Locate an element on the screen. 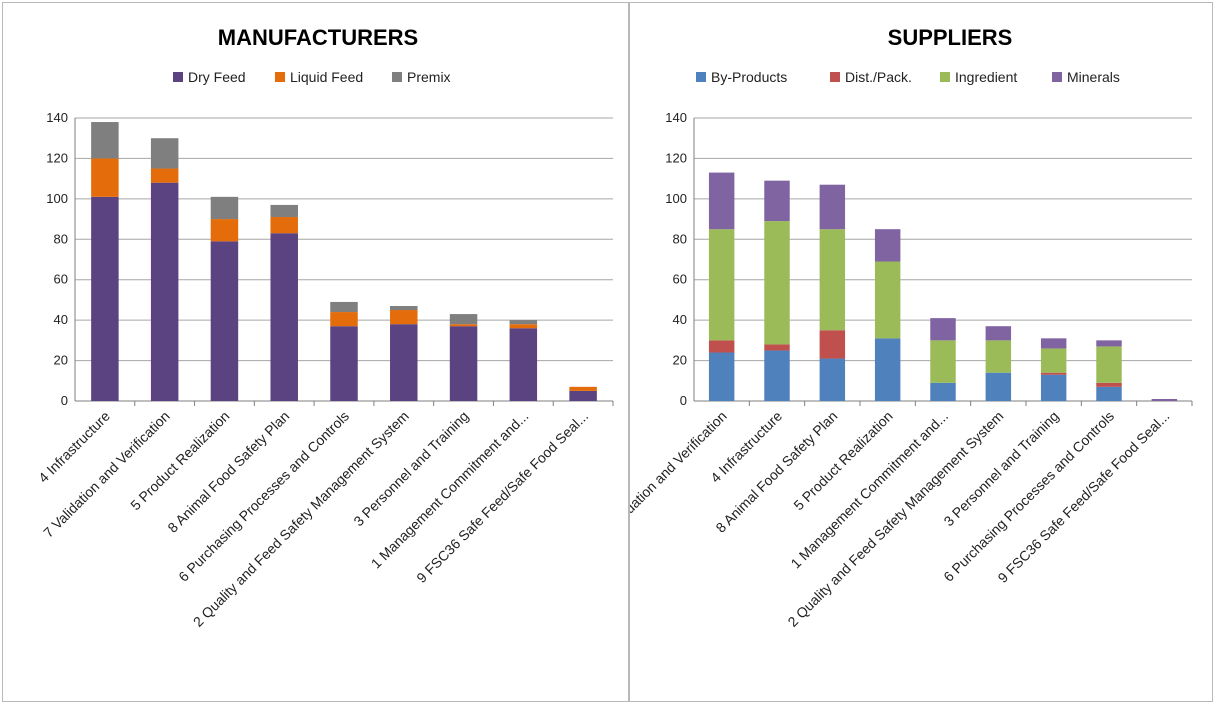 The image size is (1215, 708). legend-label: By-Products is located at coordinates (749, 77).